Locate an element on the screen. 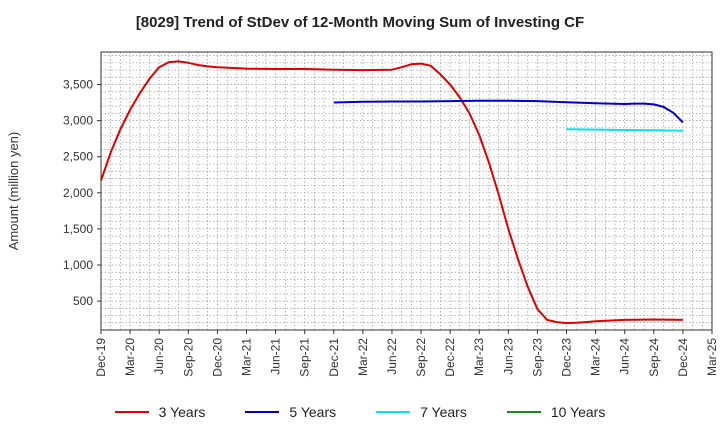 Image resolution: width=720 pixels, height=440 pixels. x-tick-label: Sep-23 is located at coordinates (537, 357).